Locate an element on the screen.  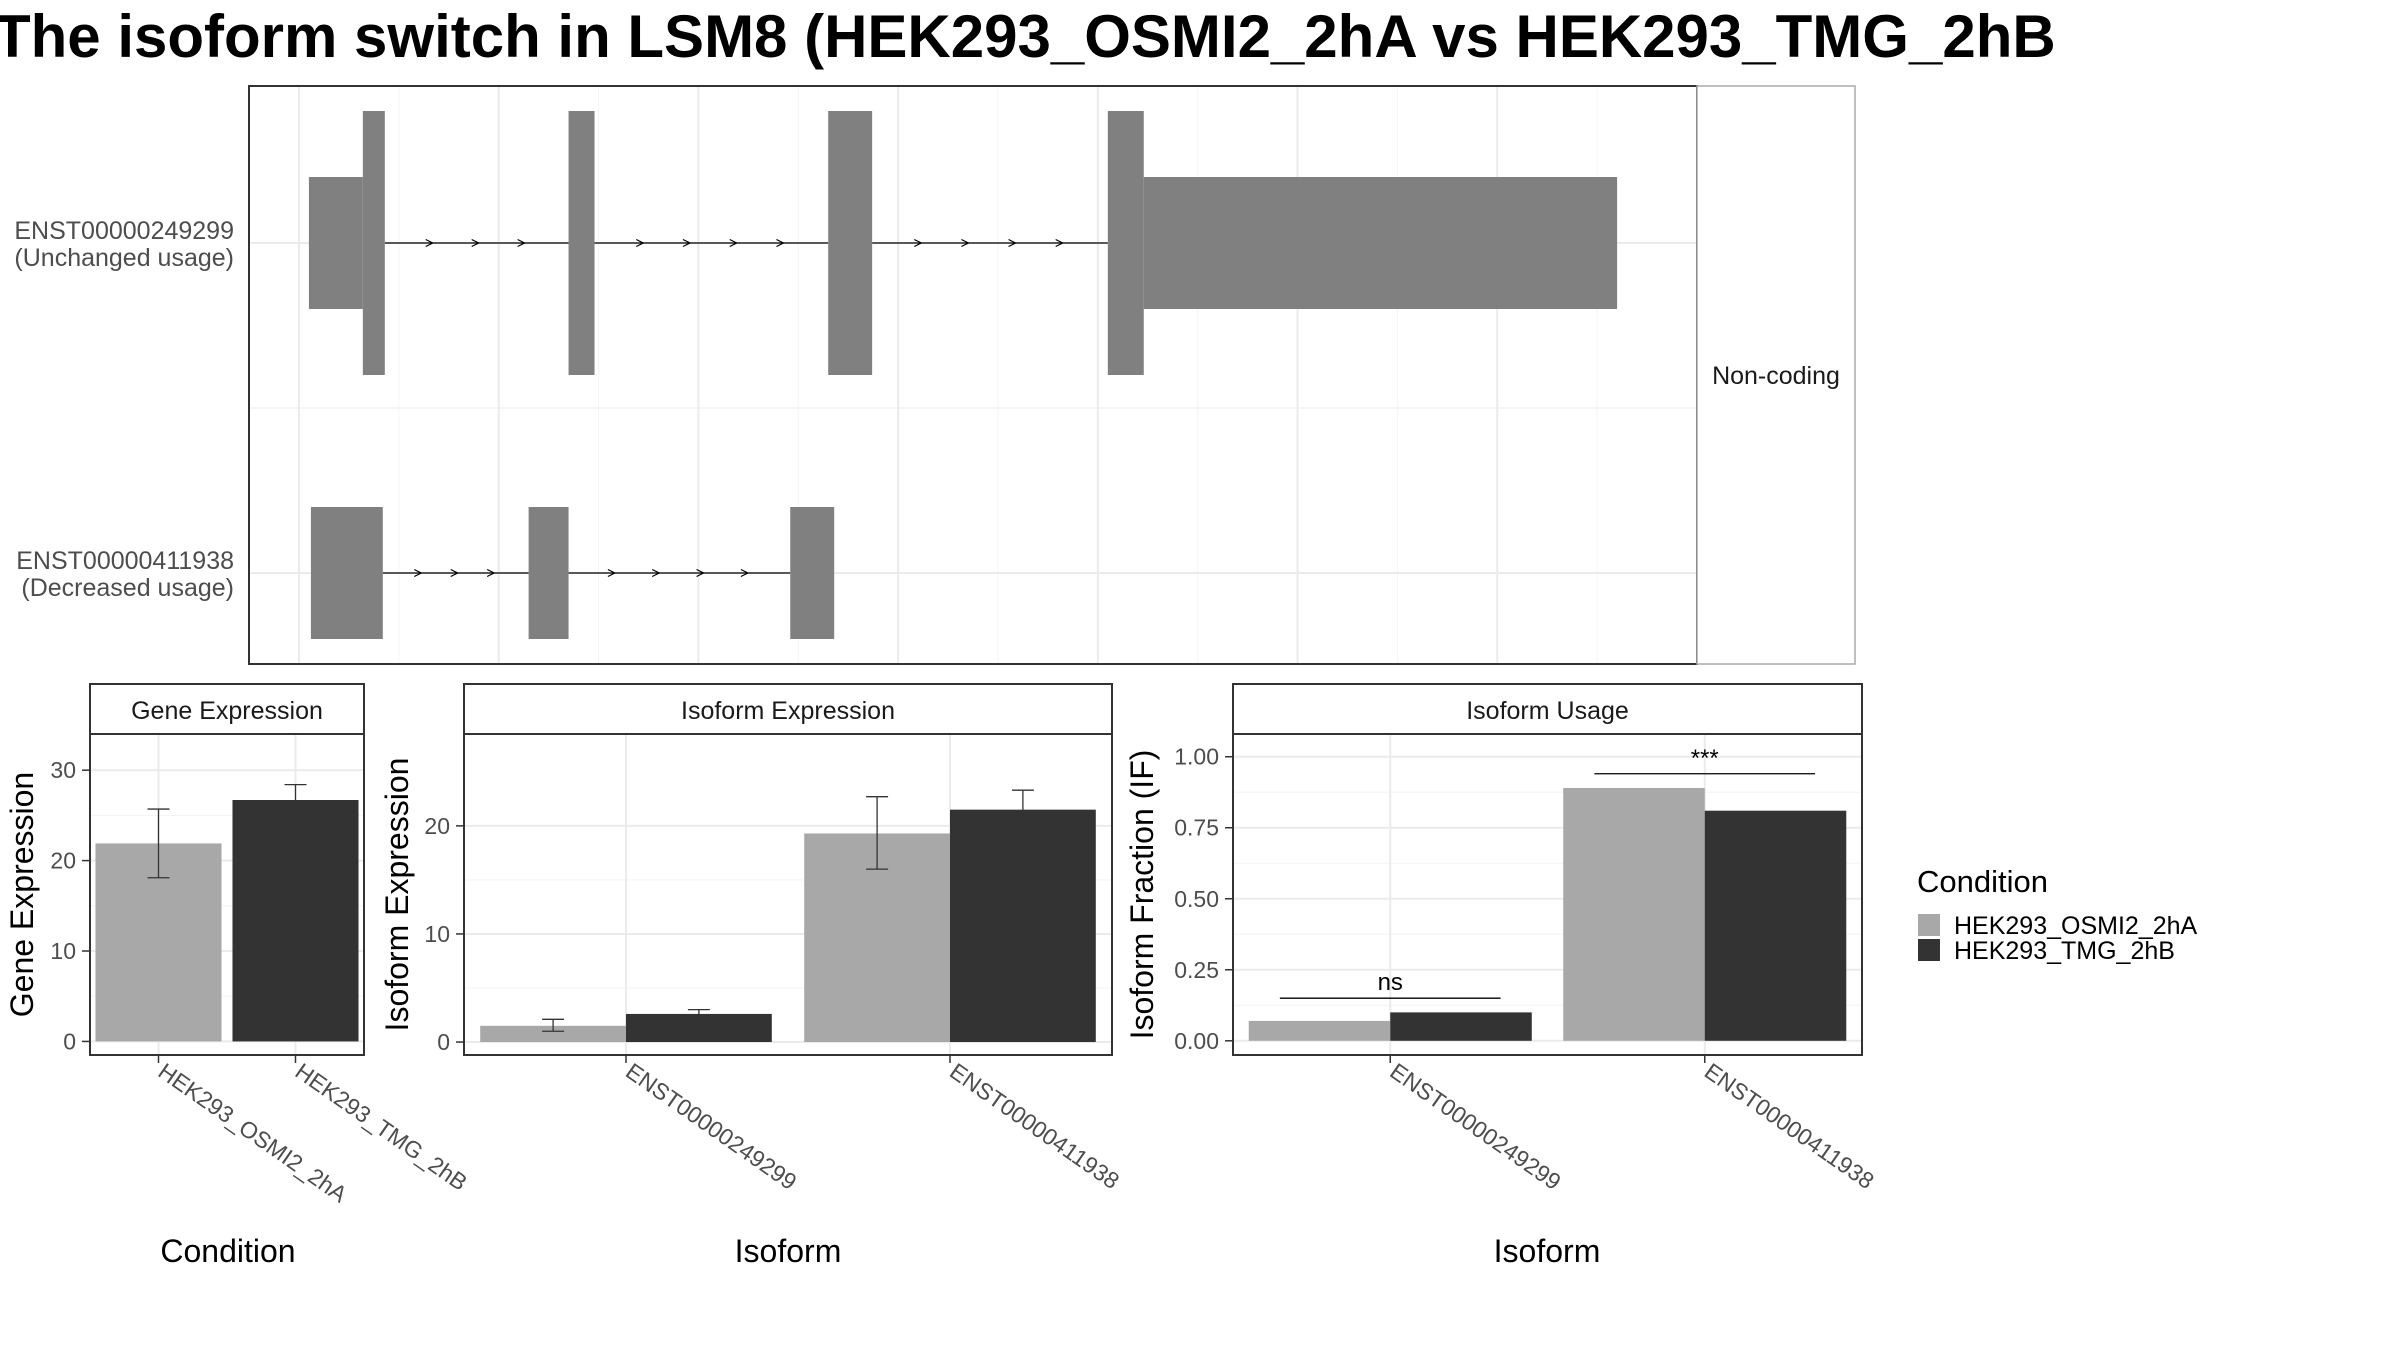
side-strip-box is located at coordinates (1776, 375).